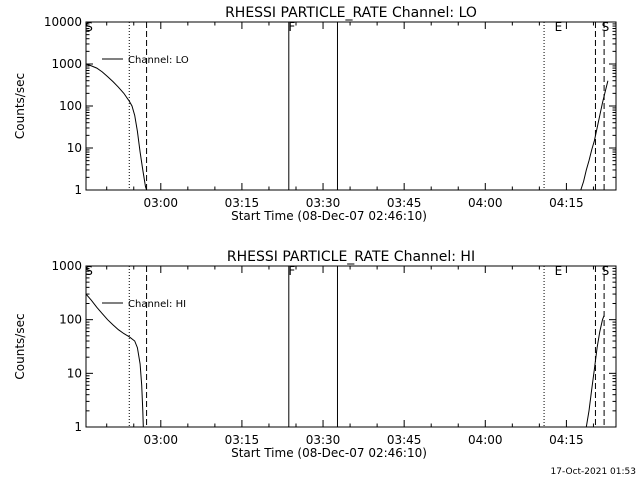  Describe the element at coordinates (158, 60) in the screenshot. I see `legend-label: Channel: LO` at that location.